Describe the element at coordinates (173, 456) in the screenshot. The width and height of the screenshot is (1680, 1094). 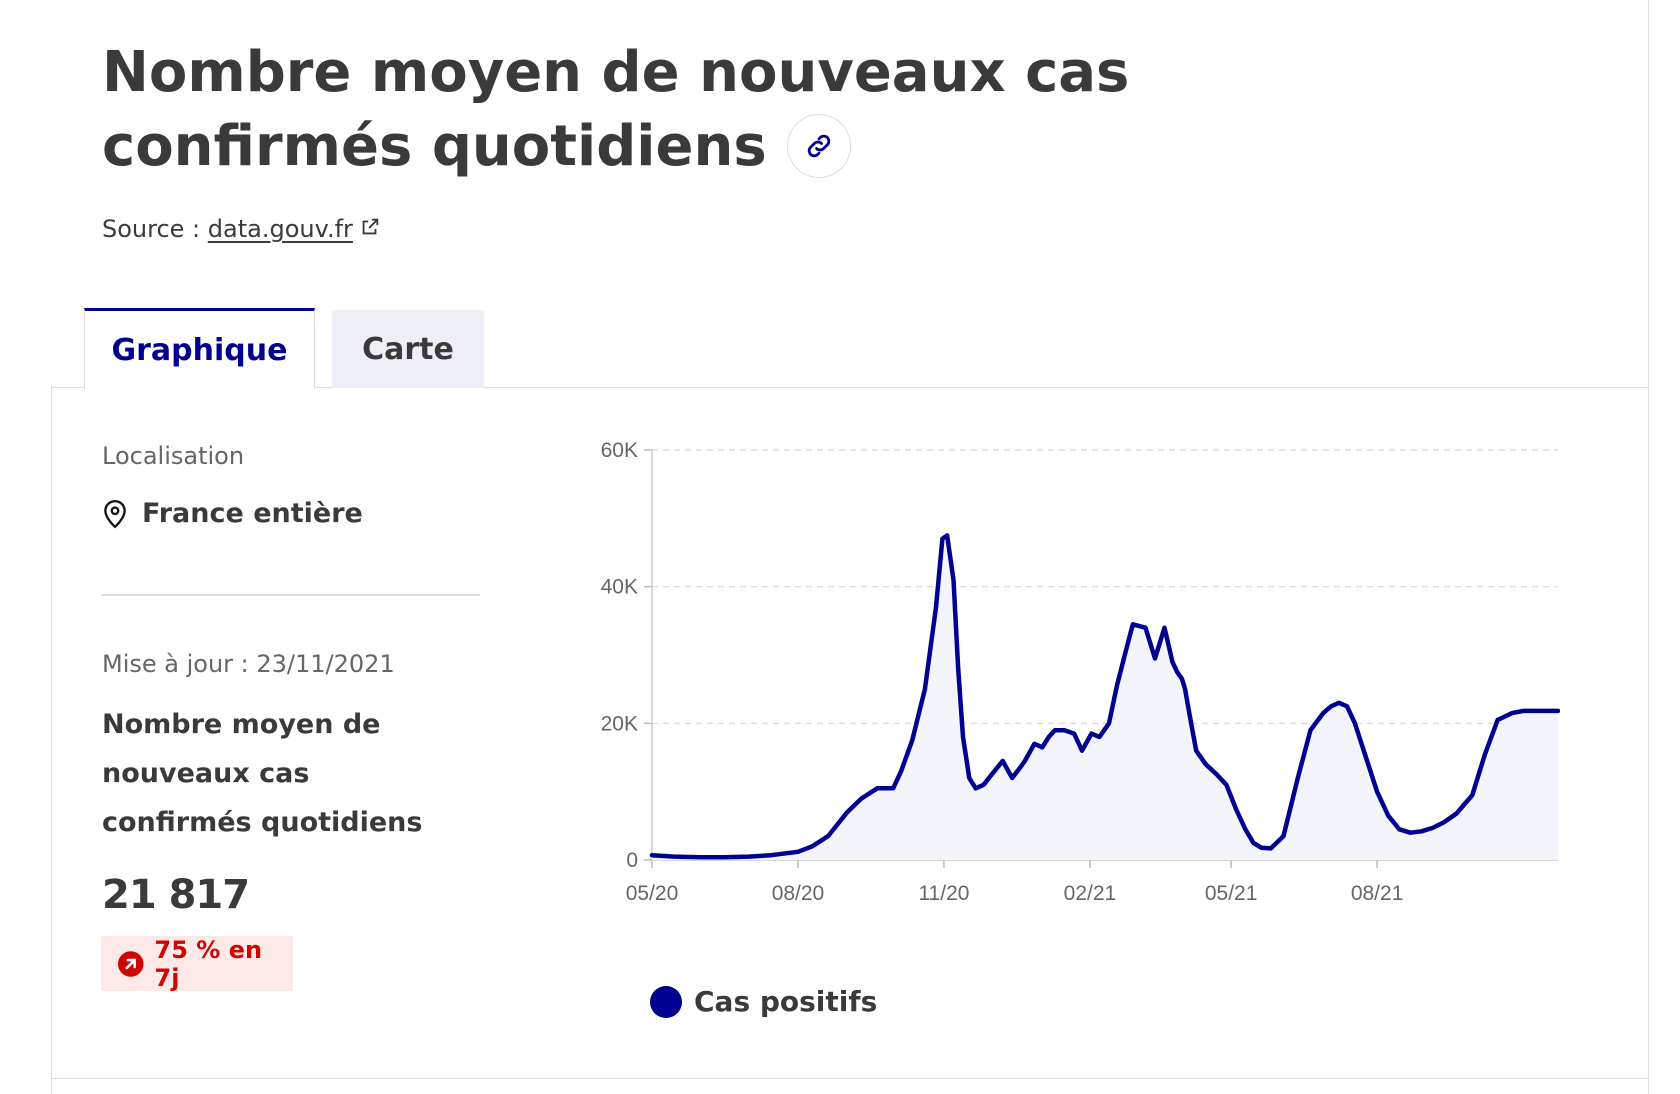
I see `location-label: Localisation` at that location.